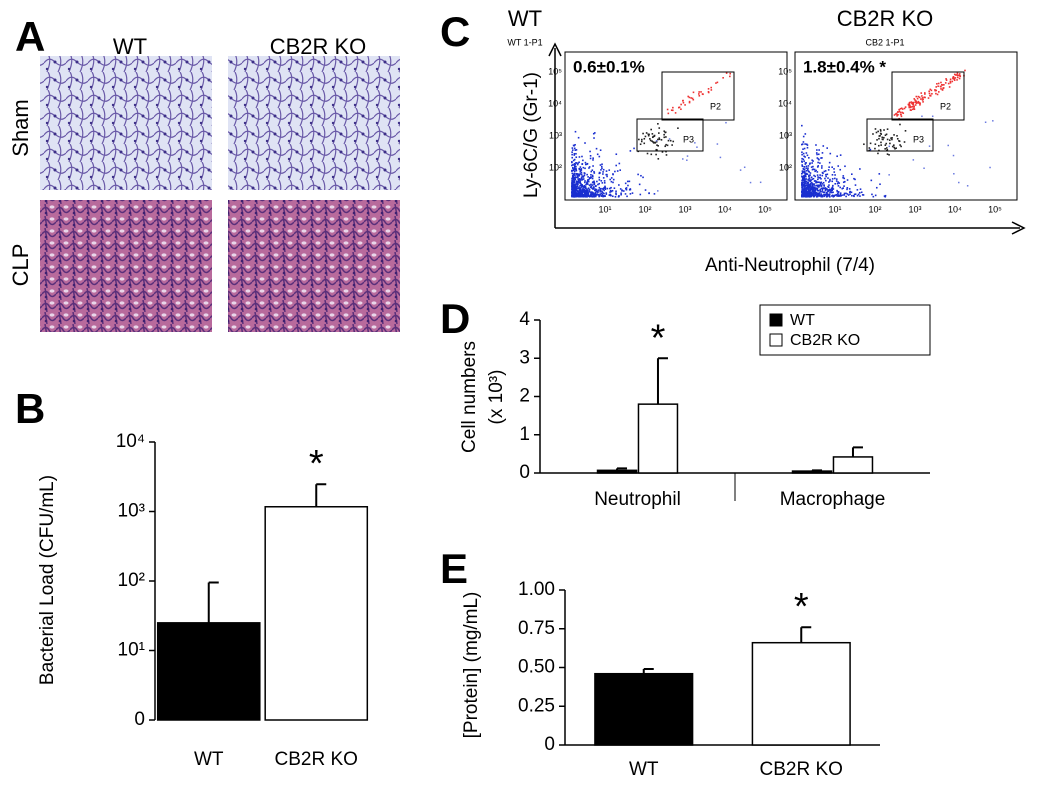 The height and width of the screenshot is (787, 1050). Describe the element at coordinates (802, 320) in the screenshot. I see `legend-label: WT` at that location.